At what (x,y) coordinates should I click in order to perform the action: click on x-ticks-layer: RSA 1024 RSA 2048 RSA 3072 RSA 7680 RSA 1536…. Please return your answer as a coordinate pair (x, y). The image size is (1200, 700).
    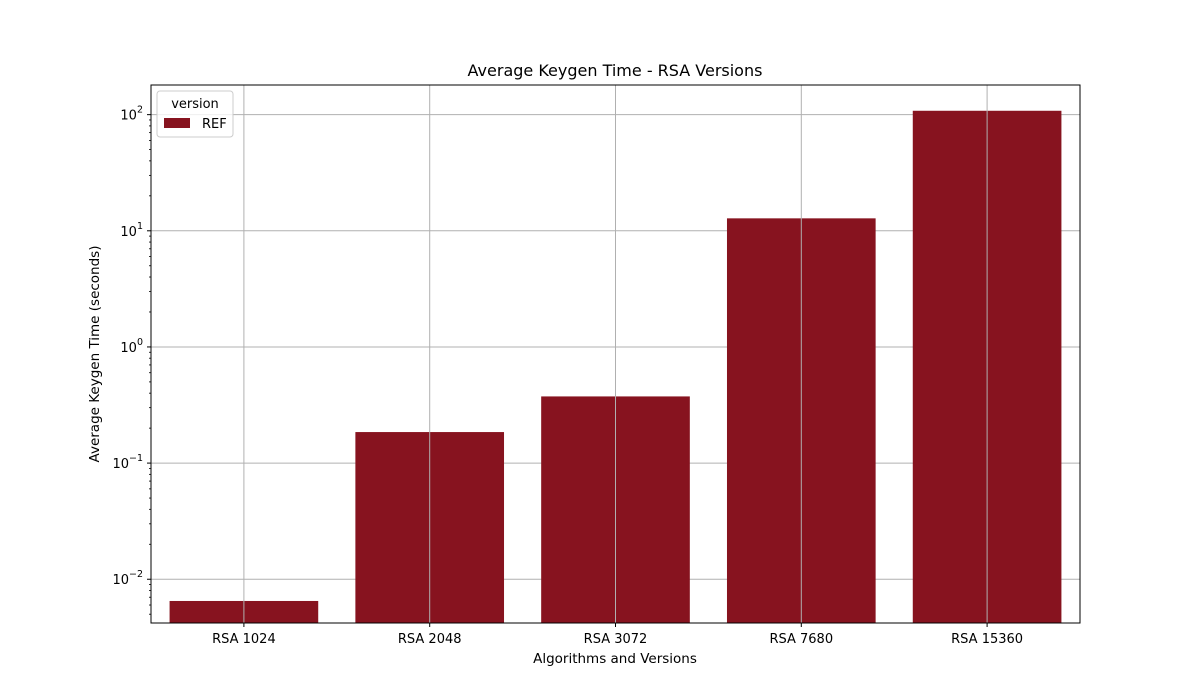
    Looking at the image, I should click on (617, 635).